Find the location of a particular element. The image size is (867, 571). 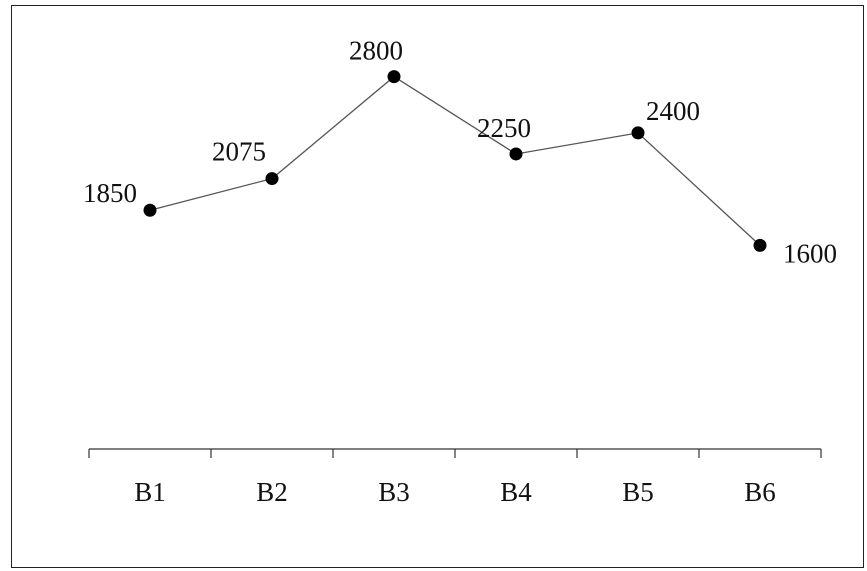

data-label: 1850 is located at coordinates (110, 193).